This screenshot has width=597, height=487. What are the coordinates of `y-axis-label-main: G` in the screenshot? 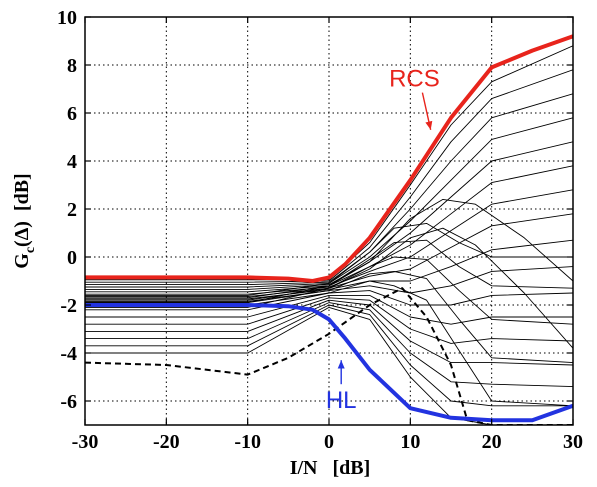 It's located at (22, 261).